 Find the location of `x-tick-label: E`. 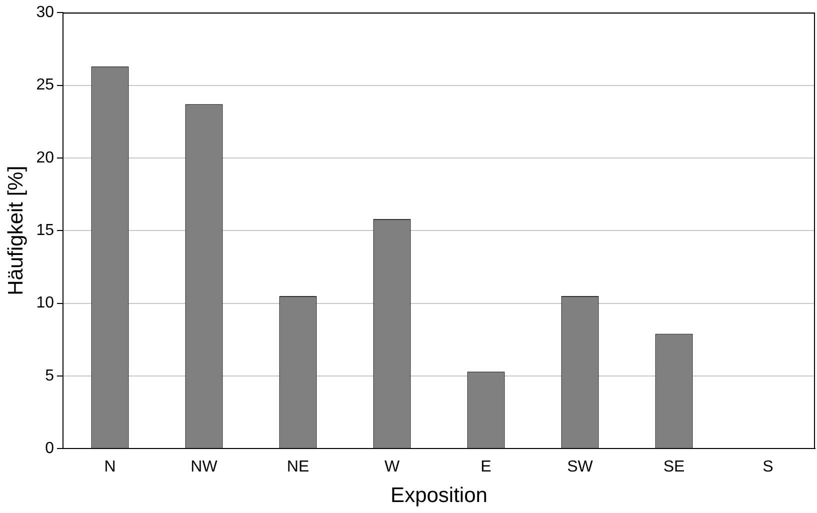

x-tick-label: E is located at coordinates (486, 467).